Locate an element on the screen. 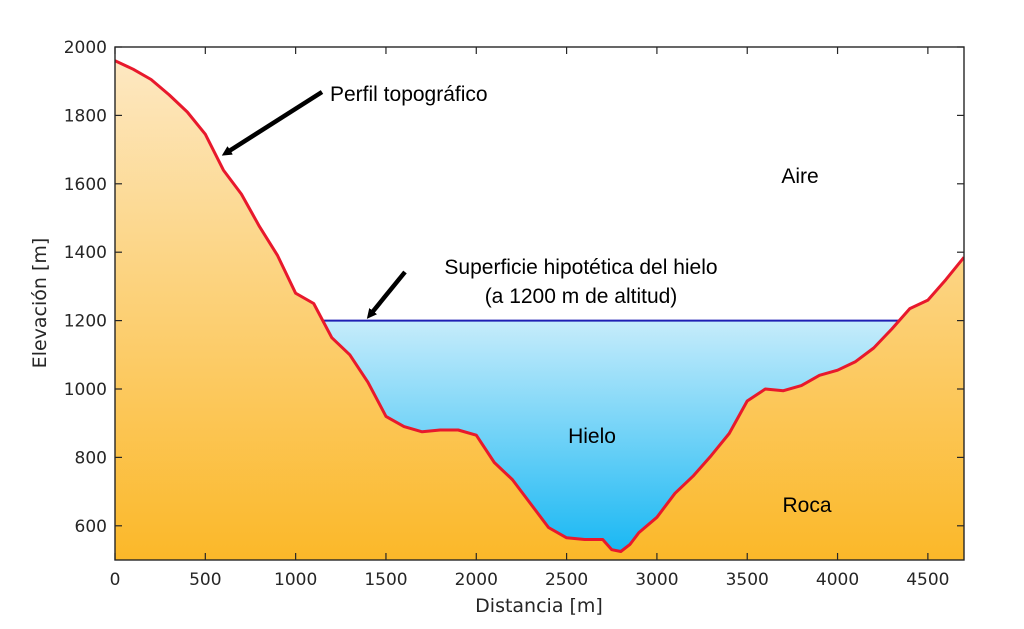 This screenshot has width=1024, height=629. ice-surface-arrow is located at coordinates (386, 294).